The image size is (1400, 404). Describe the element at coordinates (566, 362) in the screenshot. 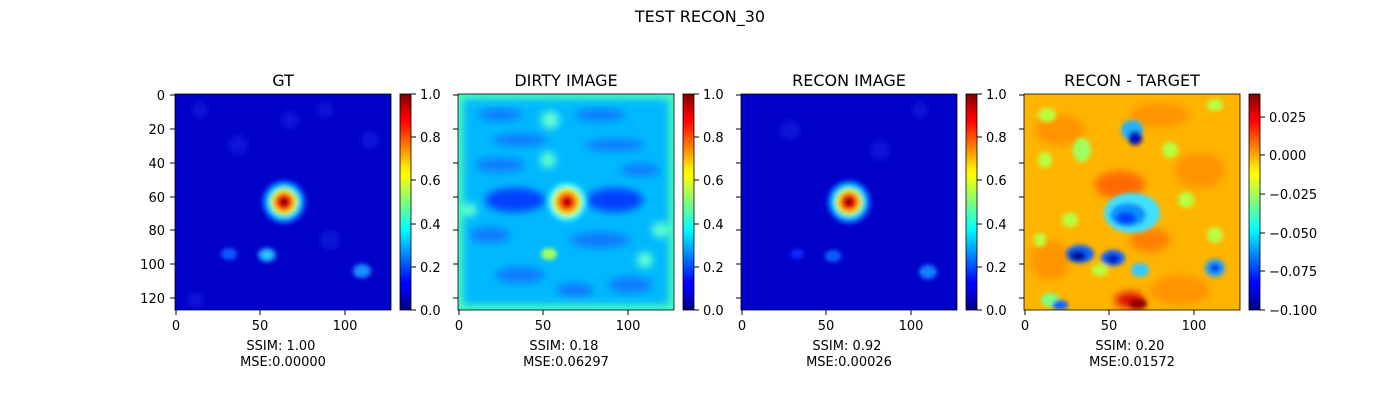

I see `mse-label: MSE:0.06297` at that location.